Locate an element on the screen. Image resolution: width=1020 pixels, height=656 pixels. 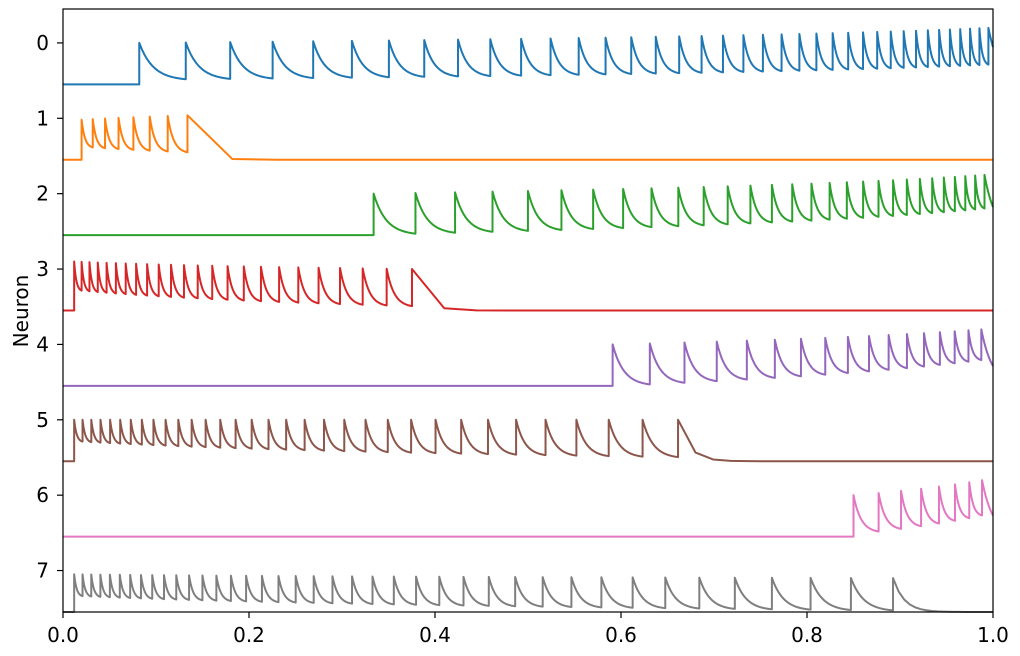
x-tick-label: 0.4 is located at coordinates (435, 635).